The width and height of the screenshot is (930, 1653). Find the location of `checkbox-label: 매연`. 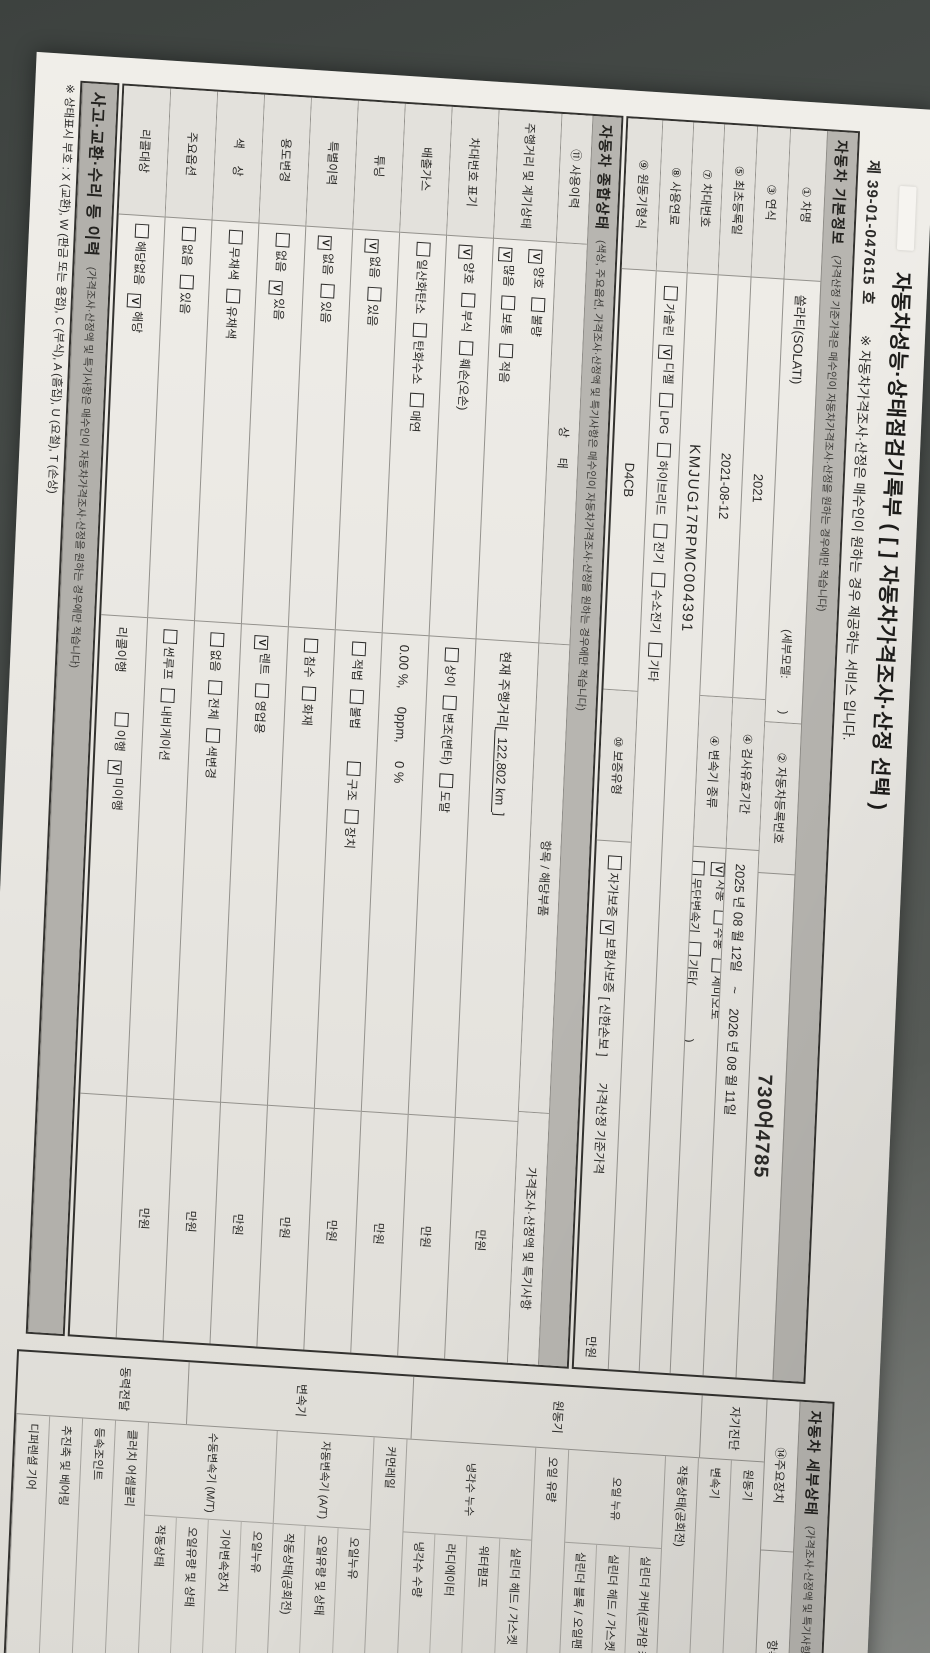

checkbox-label: 매연 is located at coordinates (415, 421).